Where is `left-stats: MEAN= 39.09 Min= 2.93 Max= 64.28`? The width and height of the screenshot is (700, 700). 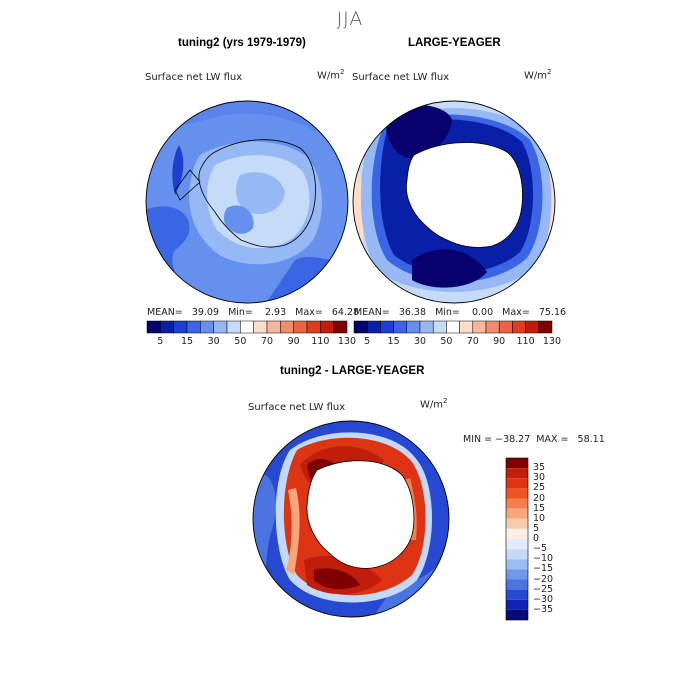 left-stats: MEAN= 39.09 Min= 2.93 Max= 64.28 is located at coordinates (253, 312).